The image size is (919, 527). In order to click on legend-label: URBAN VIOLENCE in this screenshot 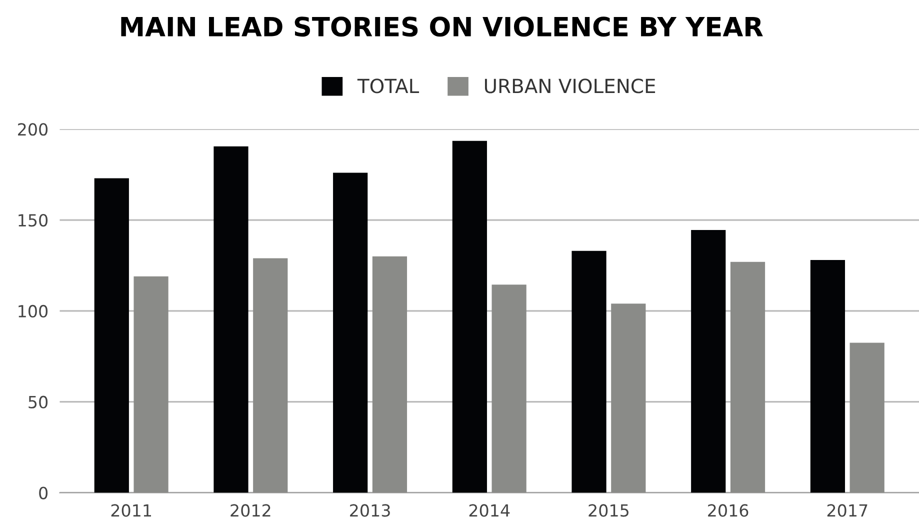, I will do `click(570, 86)`.